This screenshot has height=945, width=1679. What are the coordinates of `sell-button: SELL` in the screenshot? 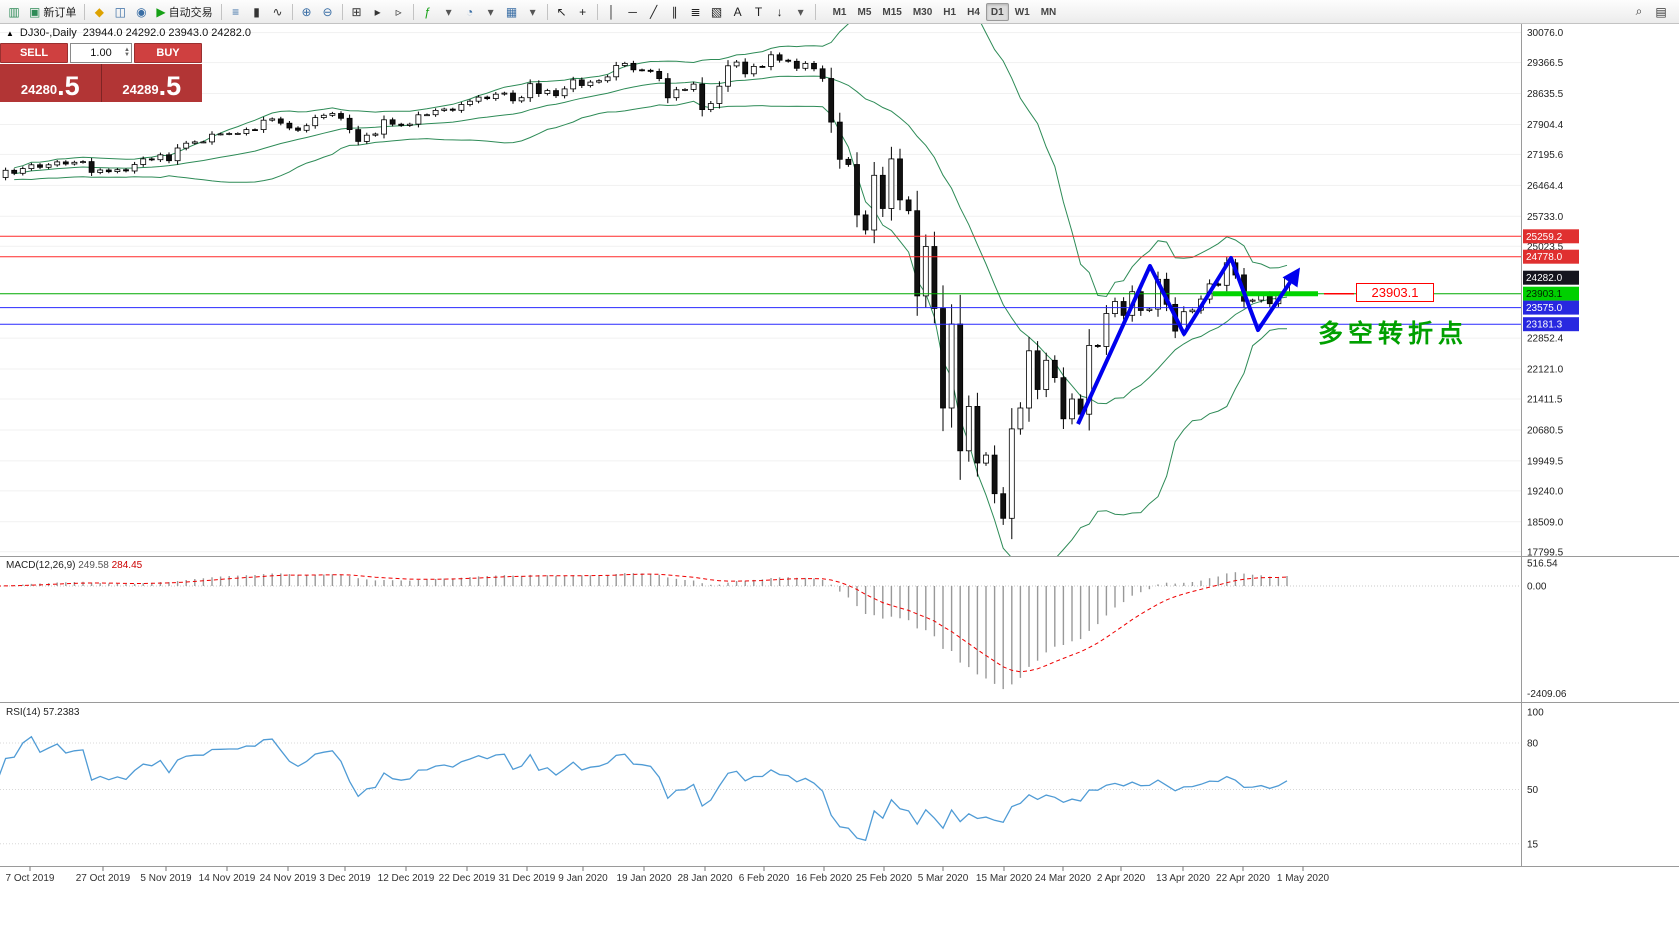 It's located at (34, 53).